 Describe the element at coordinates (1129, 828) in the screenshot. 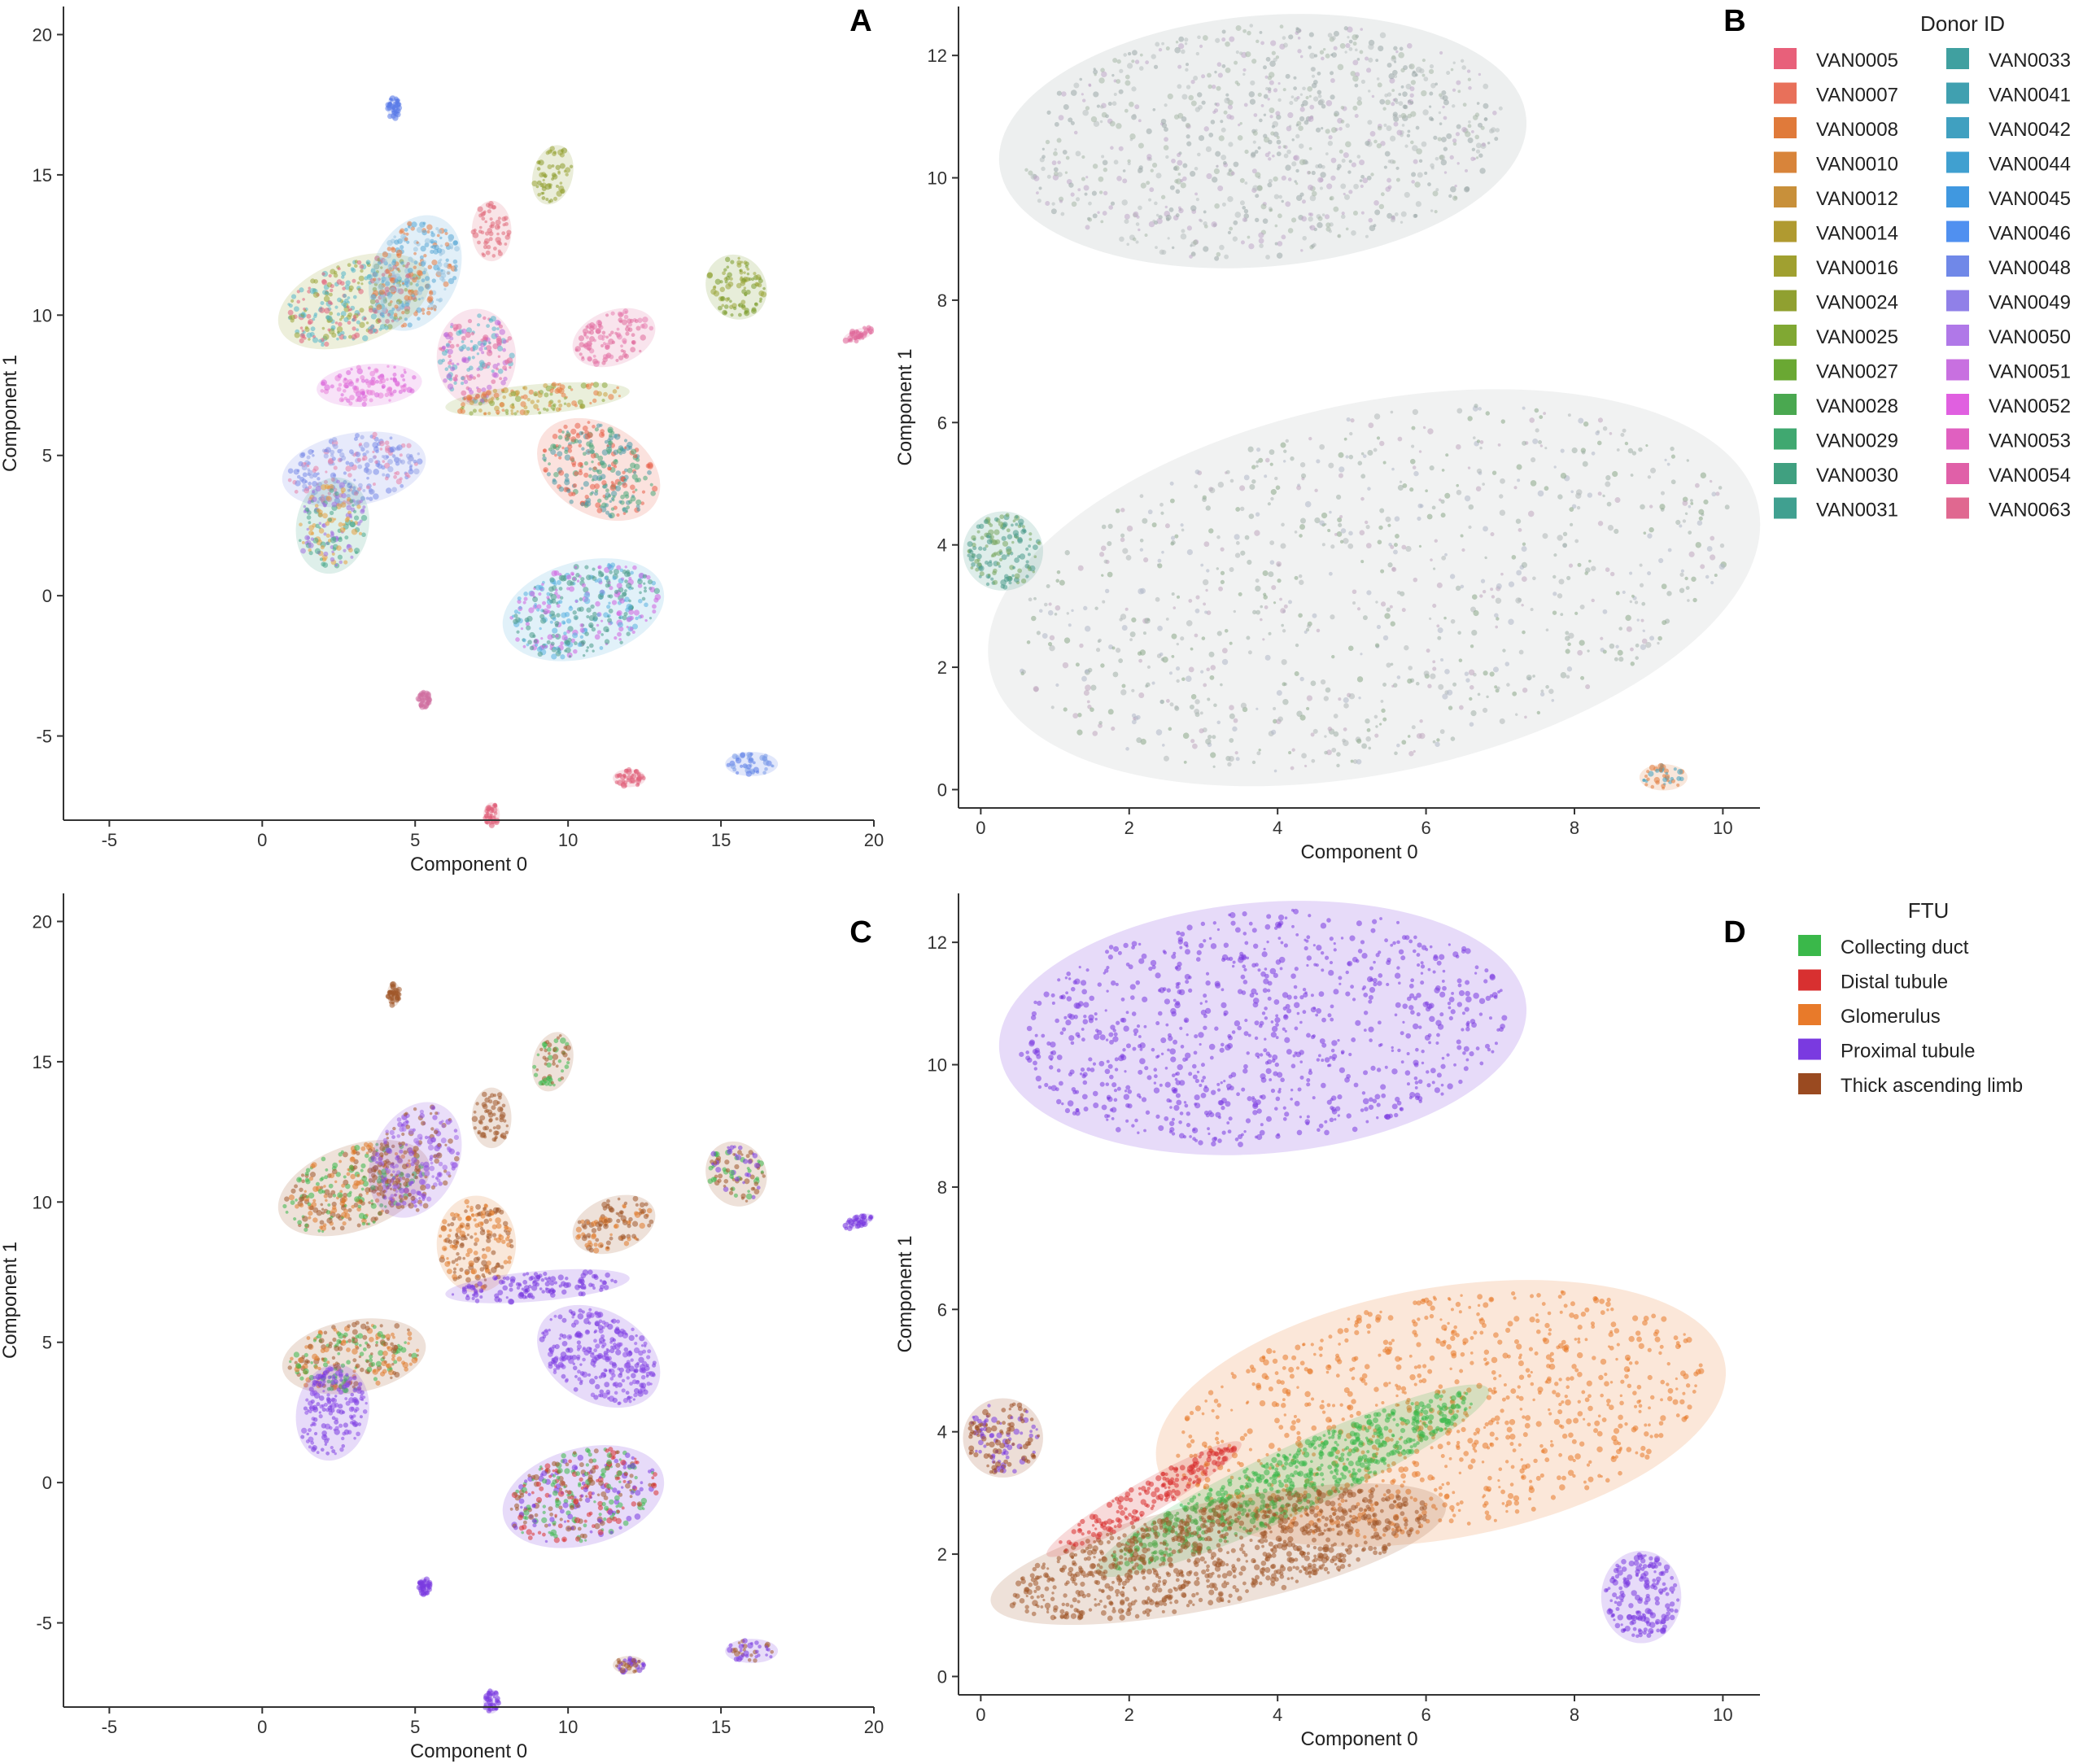

I see `x-tick-label: 2` at that location.